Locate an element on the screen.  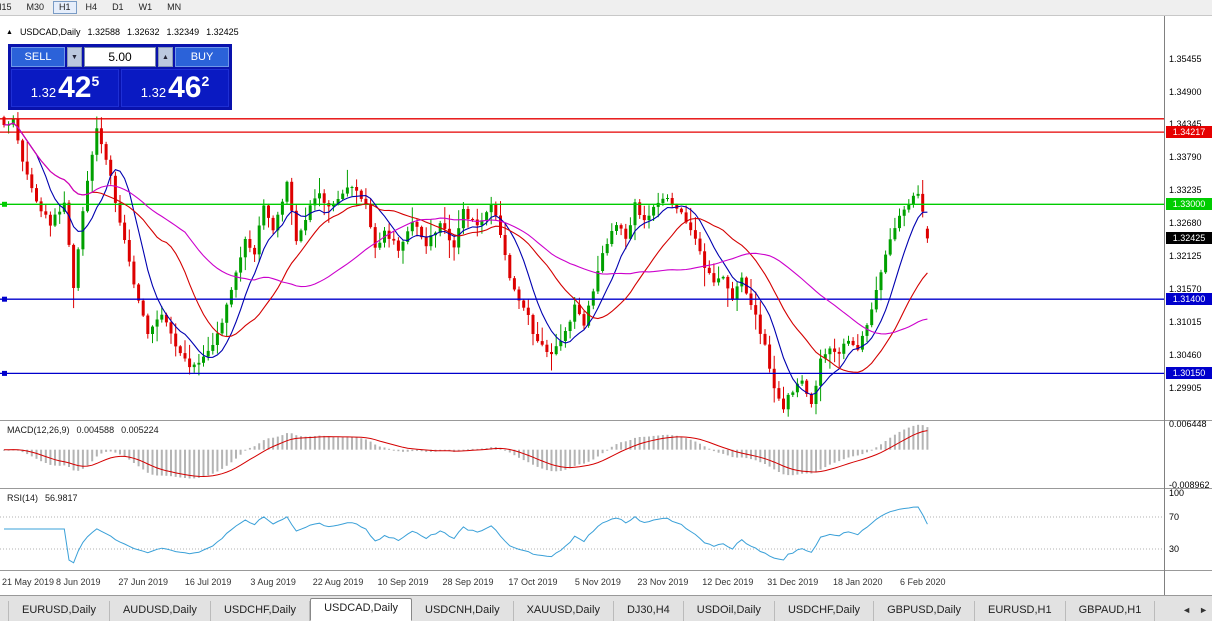
date-tick-label: 8 Jun 2019 is located at coordinates (78, 582).